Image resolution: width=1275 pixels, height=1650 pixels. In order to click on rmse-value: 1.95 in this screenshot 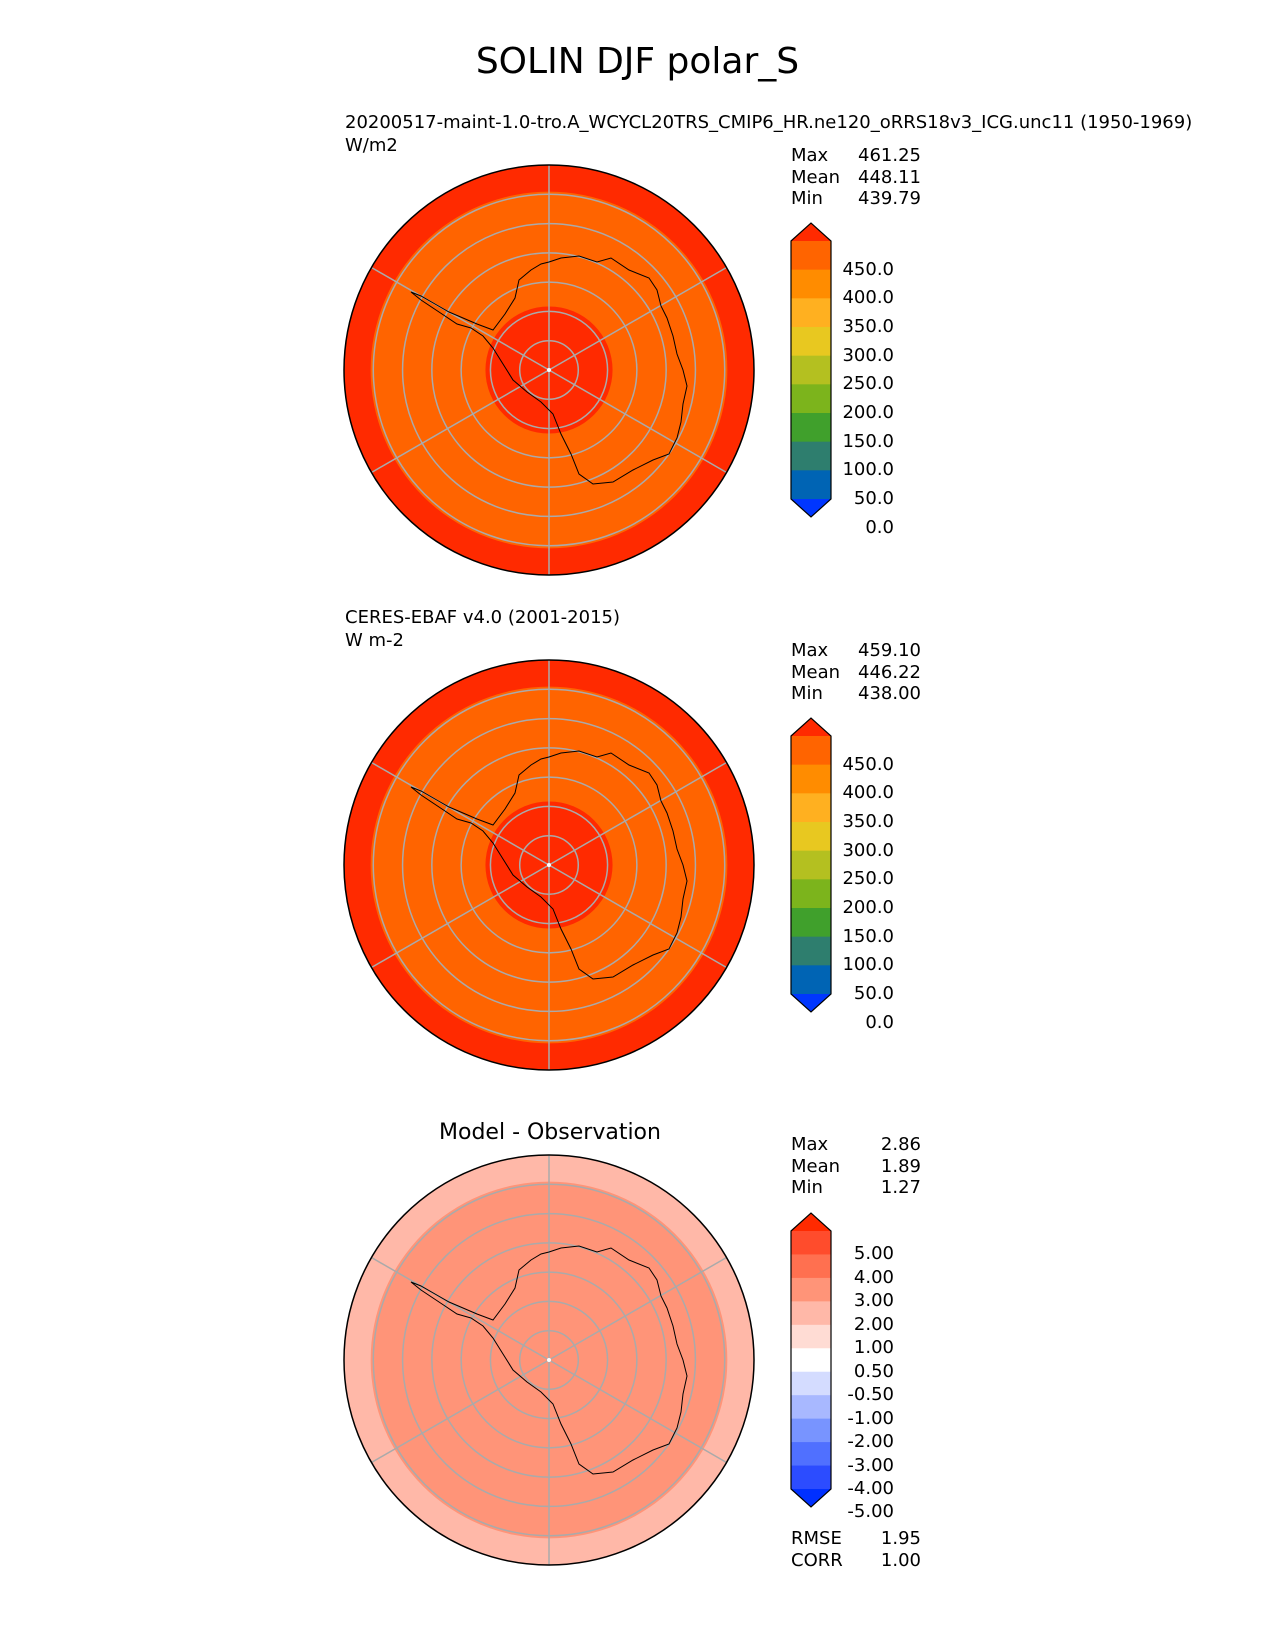, I will do `click(900, 1538)`.